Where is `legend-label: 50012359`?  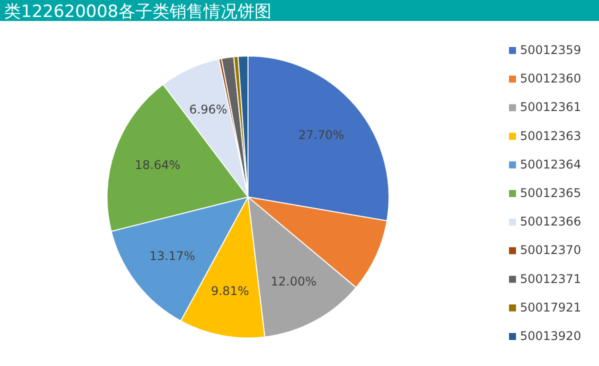
legend-label: 50012359 is located at coordinates (551, 50).